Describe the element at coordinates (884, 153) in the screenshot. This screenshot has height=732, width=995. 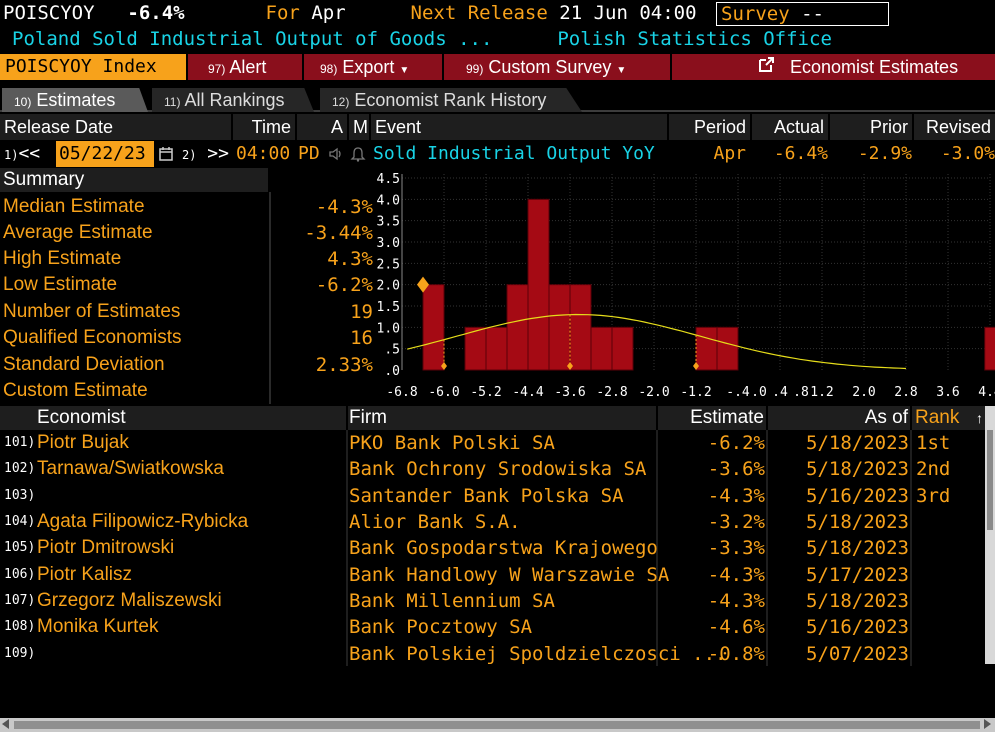
I see `prior-value: -2.9%` at that location.